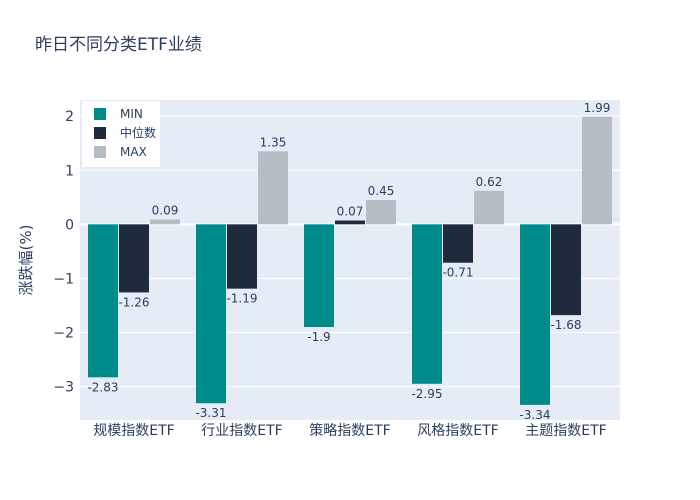  What do you see at coordinates (63, 252) in the screenshot?
I see `y-axis-ticks: 2 1 0 −1 −2 −3` at bounding box center [63, 252].